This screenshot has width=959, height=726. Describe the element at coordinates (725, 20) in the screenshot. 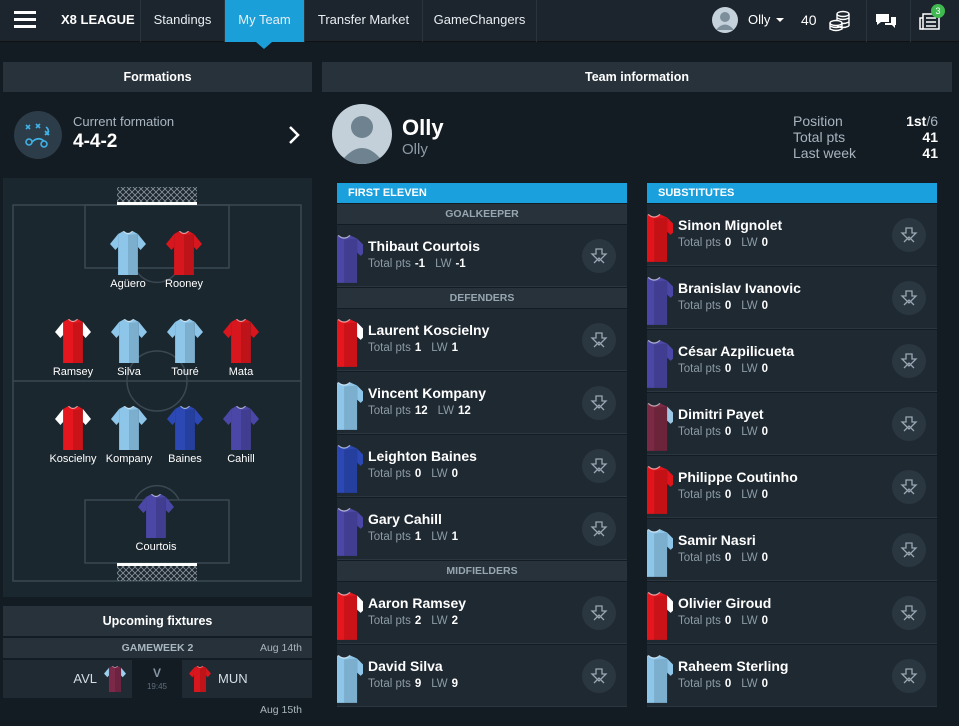

I see `user-avatar` at that location.